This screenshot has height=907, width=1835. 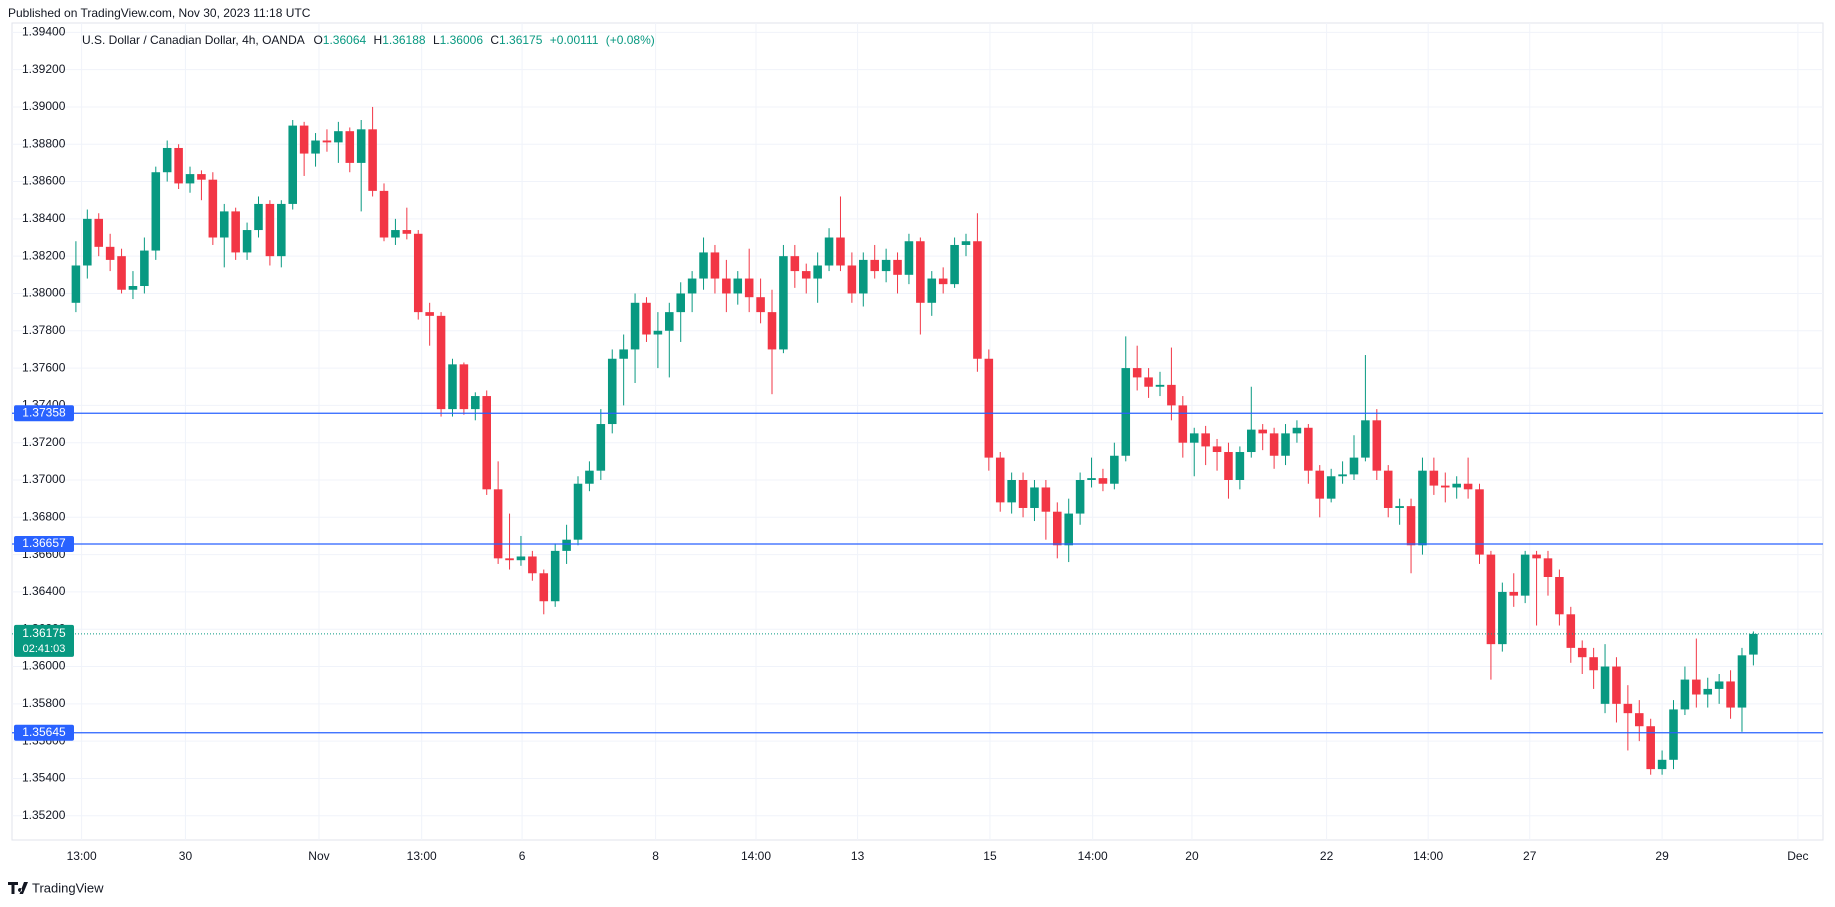 I want to click on y-tick-label: 1.39200, so click(x=44, y=69).